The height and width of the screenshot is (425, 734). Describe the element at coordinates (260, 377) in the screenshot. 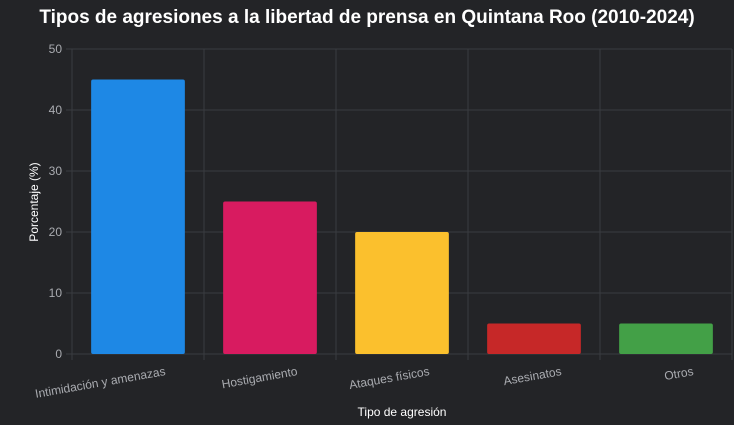

I see `x-tick-label: Hostigamiento` at that location.